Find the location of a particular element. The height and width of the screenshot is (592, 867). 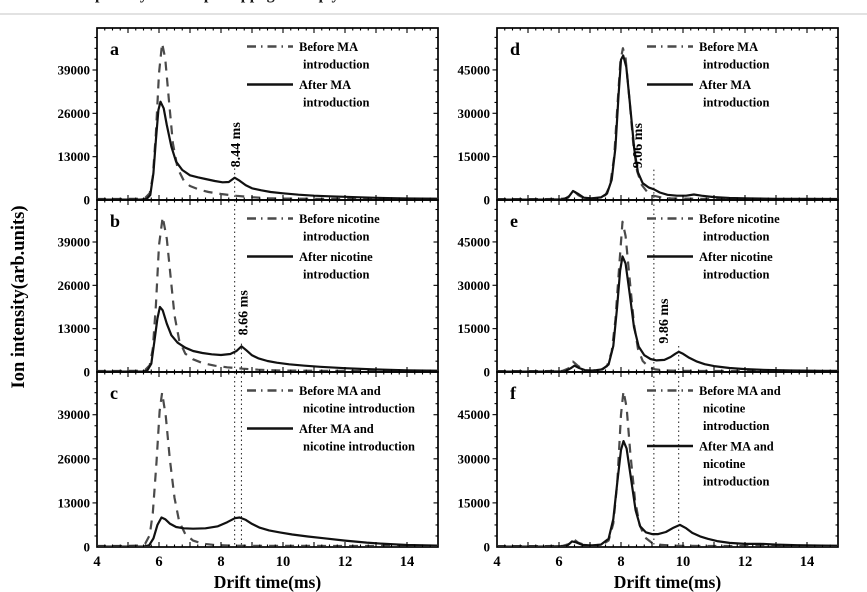

cropped-caption-text: p y p pp g p y is located at coordinates (445, 2).